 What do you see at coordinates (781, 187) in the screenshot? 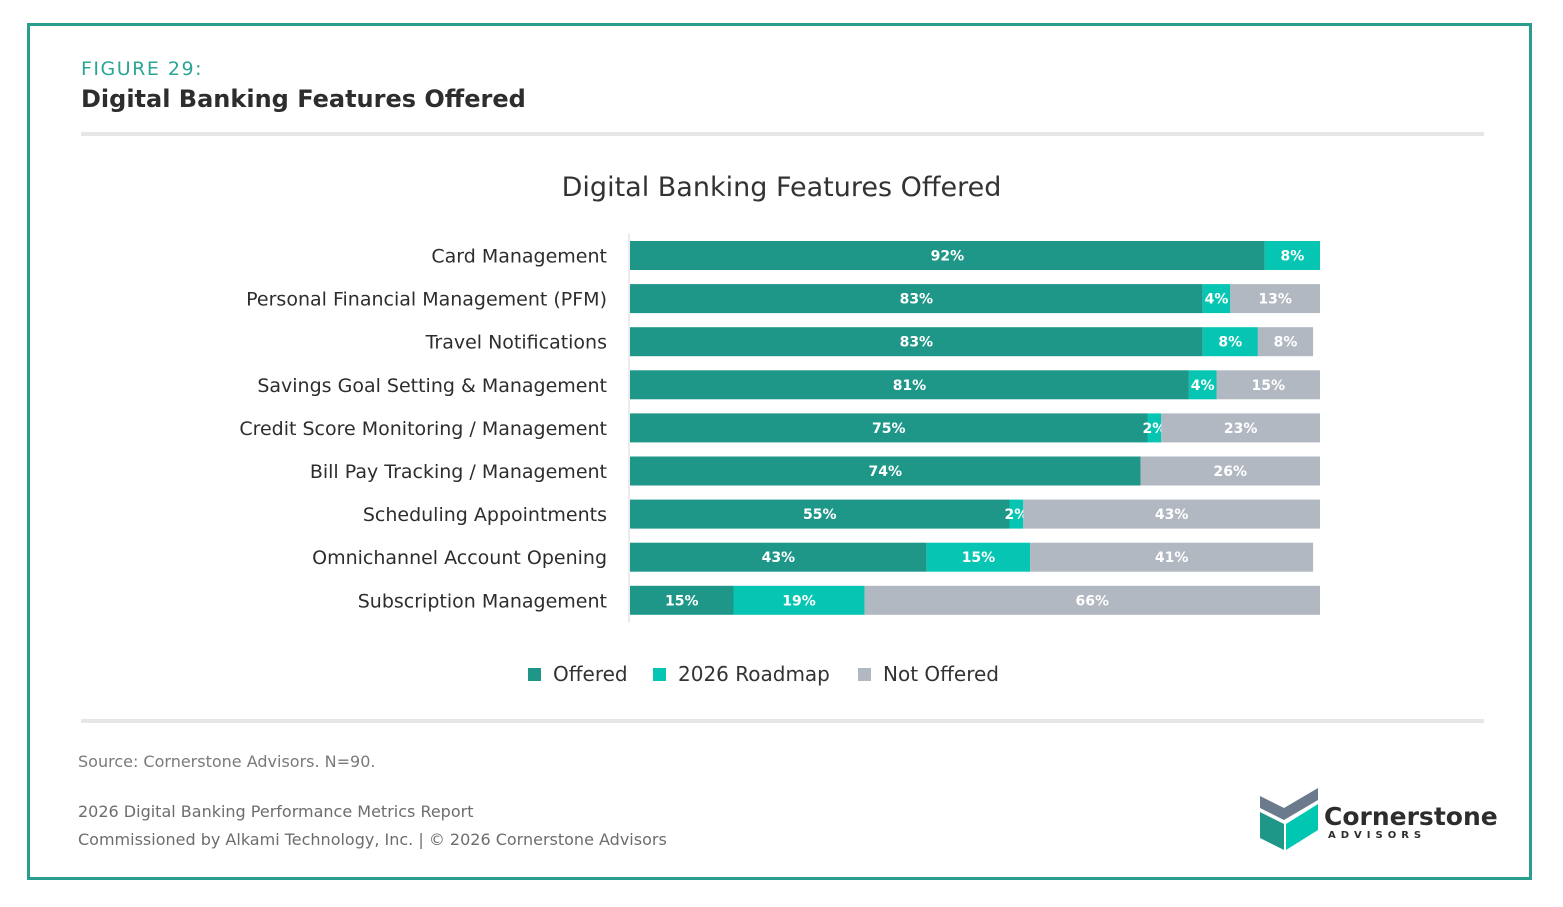
I see `chart-title: Digital Banking Features Offered` at bounding box center [781, 187].